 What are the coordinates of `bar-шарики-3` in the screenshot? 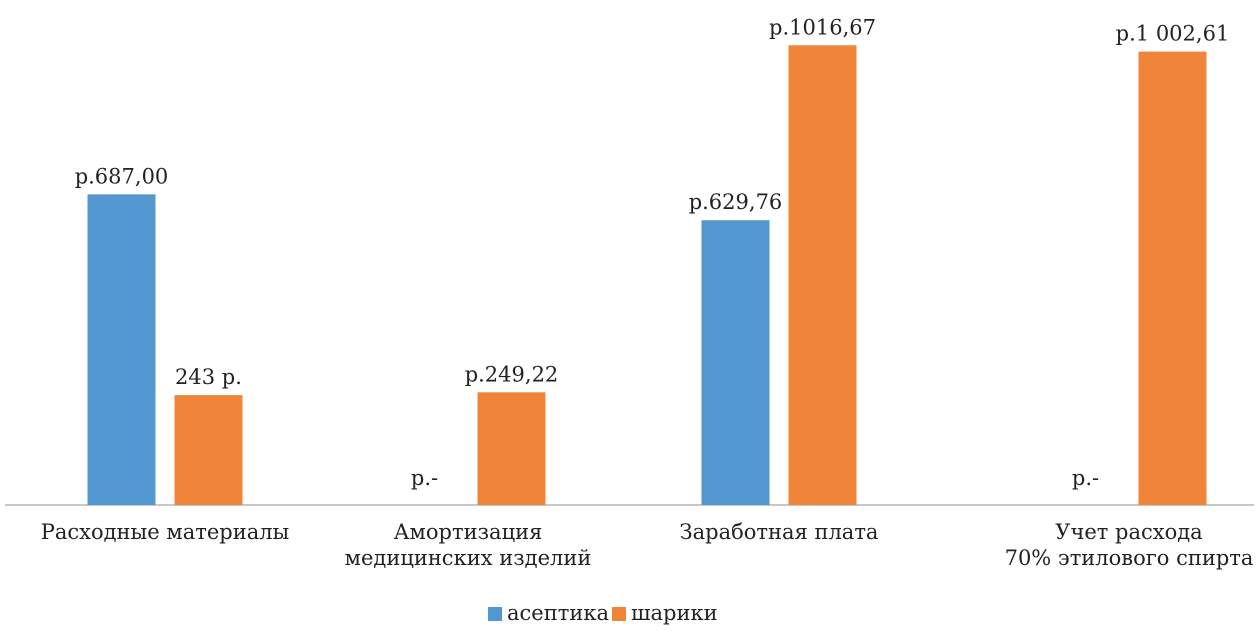 It's located at (822, 275).